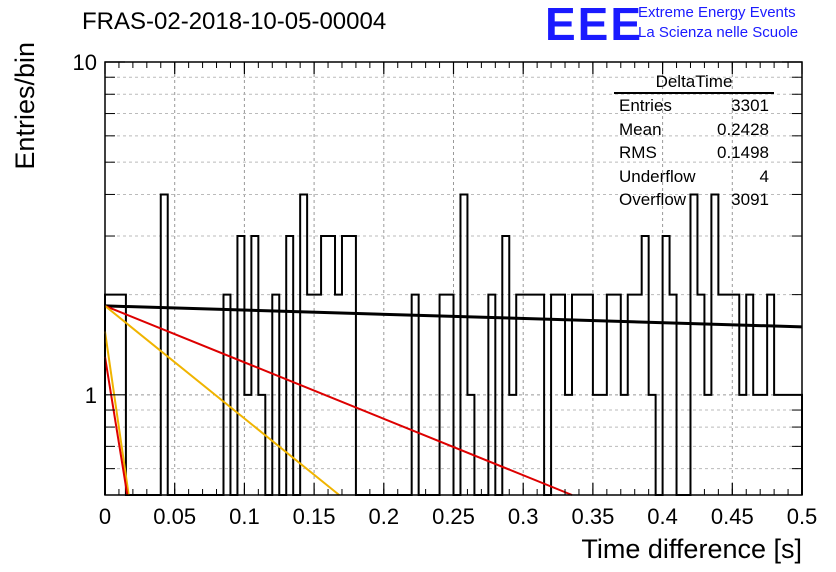 Image resolution: width=836 pixels, height=572 pixels. I want to click on stats-row-entries: Entries 3301, so click(694, 106).